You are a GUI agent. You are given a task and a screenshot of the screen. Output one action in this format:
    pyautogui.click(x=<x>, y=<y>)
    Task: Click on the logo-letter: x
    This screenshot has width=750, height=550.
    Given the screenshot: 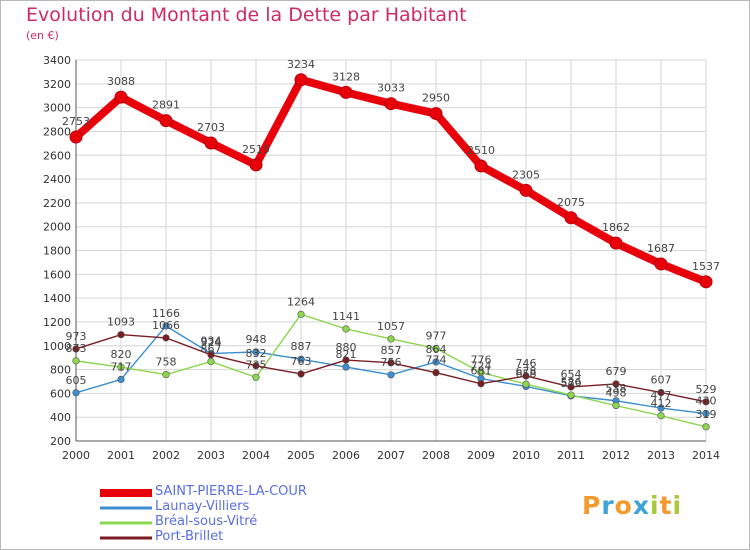 What is the action you would take?
    pyautogui.click(x=641, y=505)
    